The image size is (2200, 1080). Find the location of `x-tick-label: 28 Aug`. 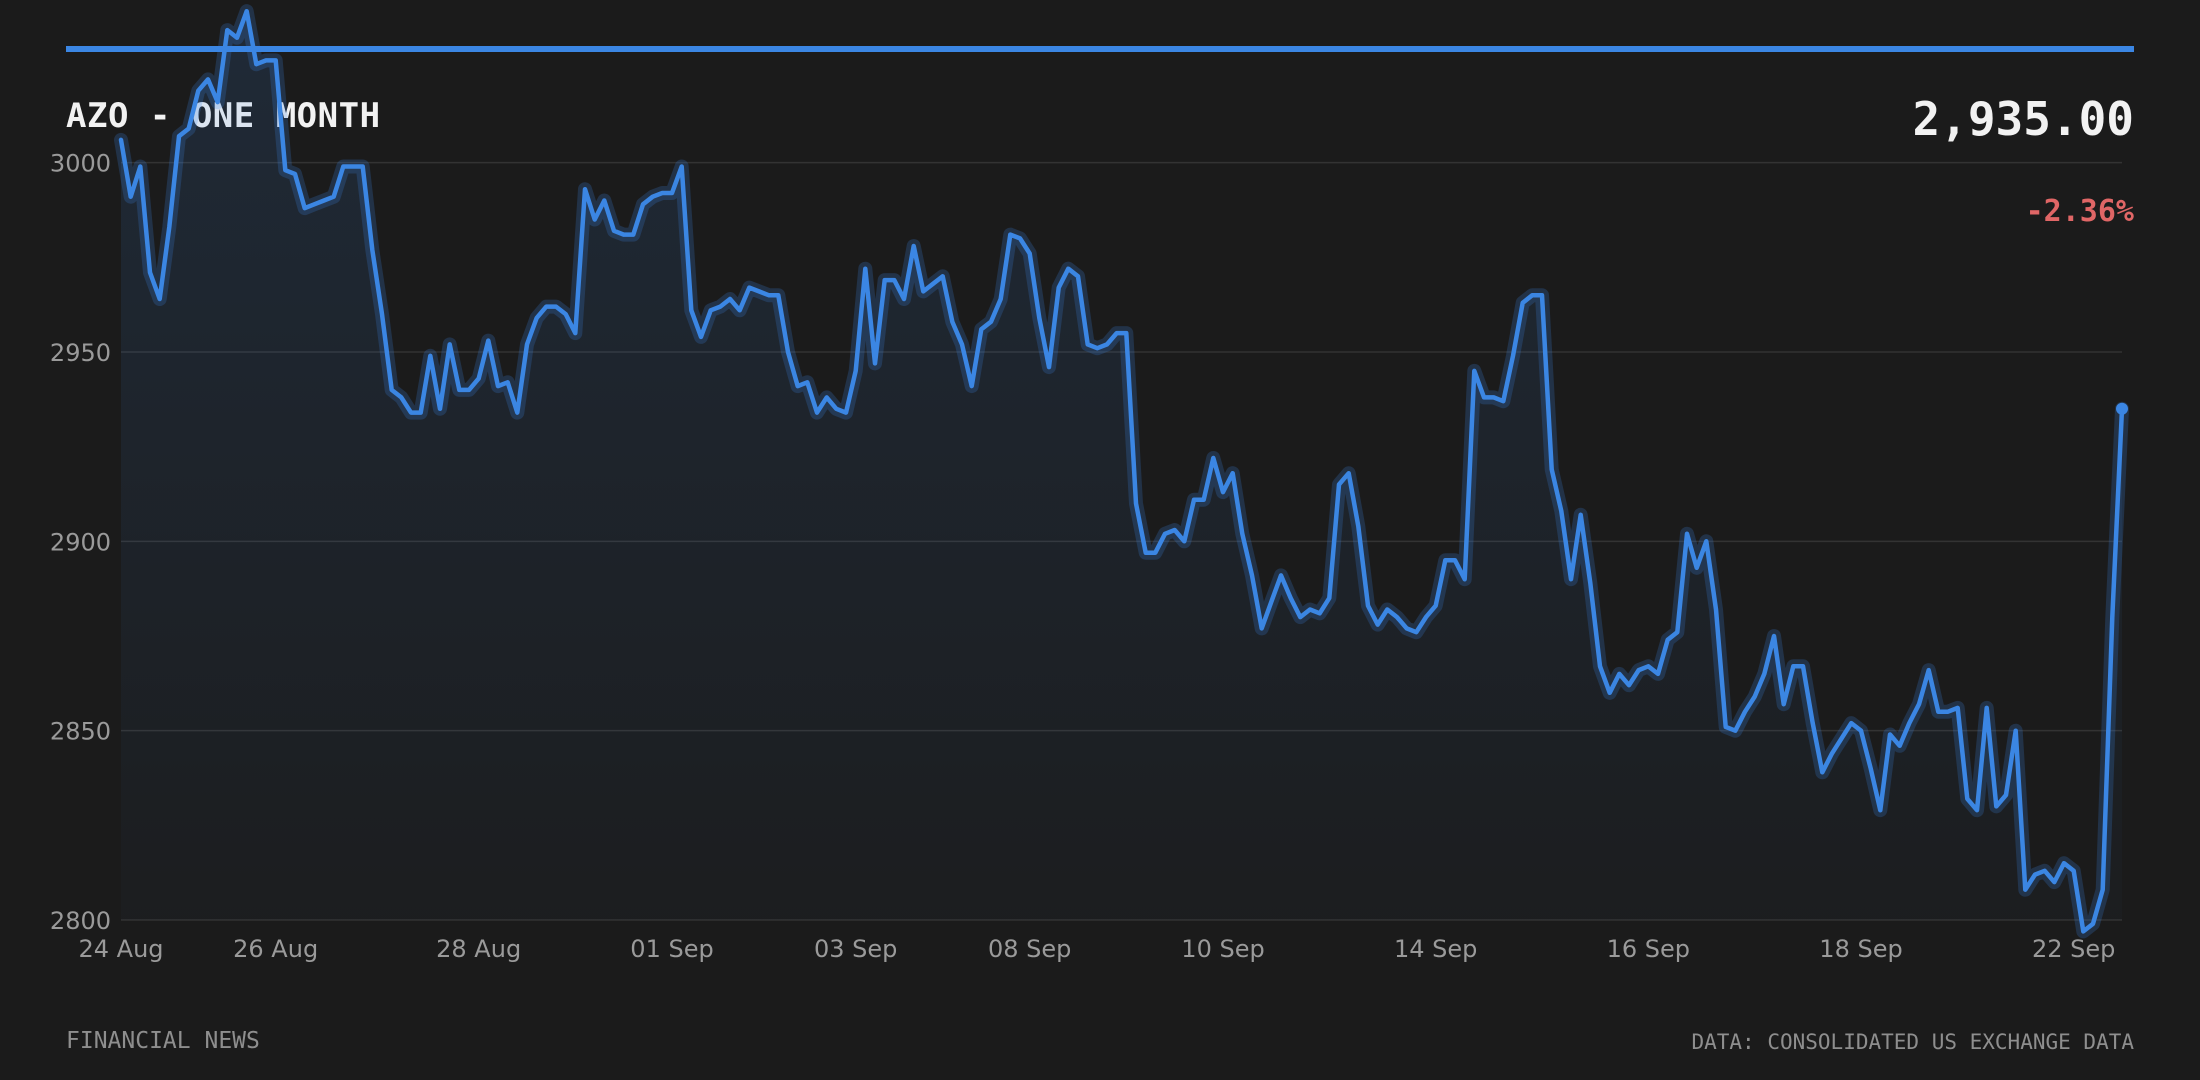

x-tick-label: 28 Aug is located at coordinates (478, 949).